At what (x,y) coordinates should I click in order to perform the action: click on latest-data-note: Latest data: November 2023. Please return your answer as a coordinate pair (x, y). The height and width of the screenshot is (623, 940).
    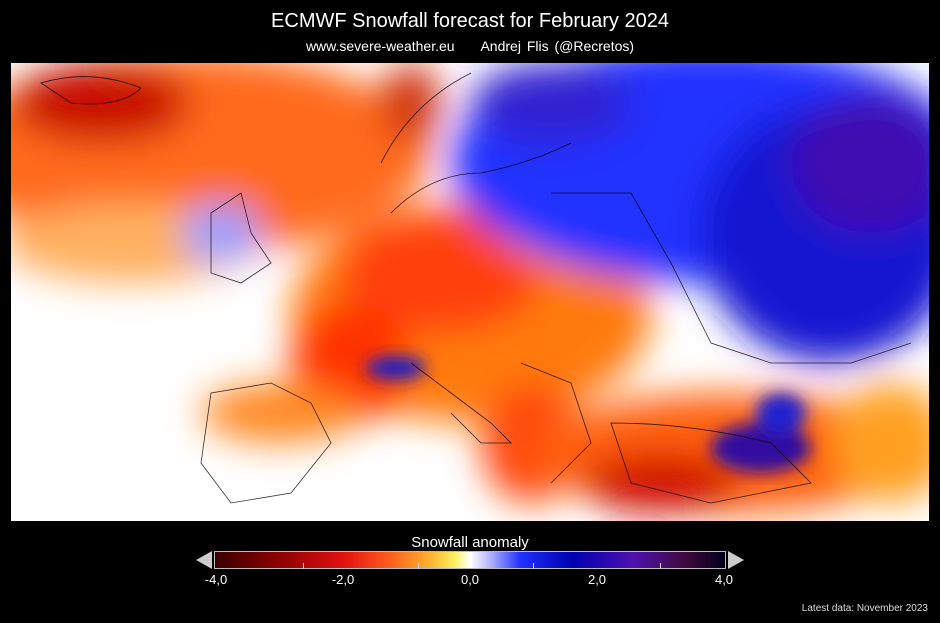
    Looking at the image, I should click on (864, 608).